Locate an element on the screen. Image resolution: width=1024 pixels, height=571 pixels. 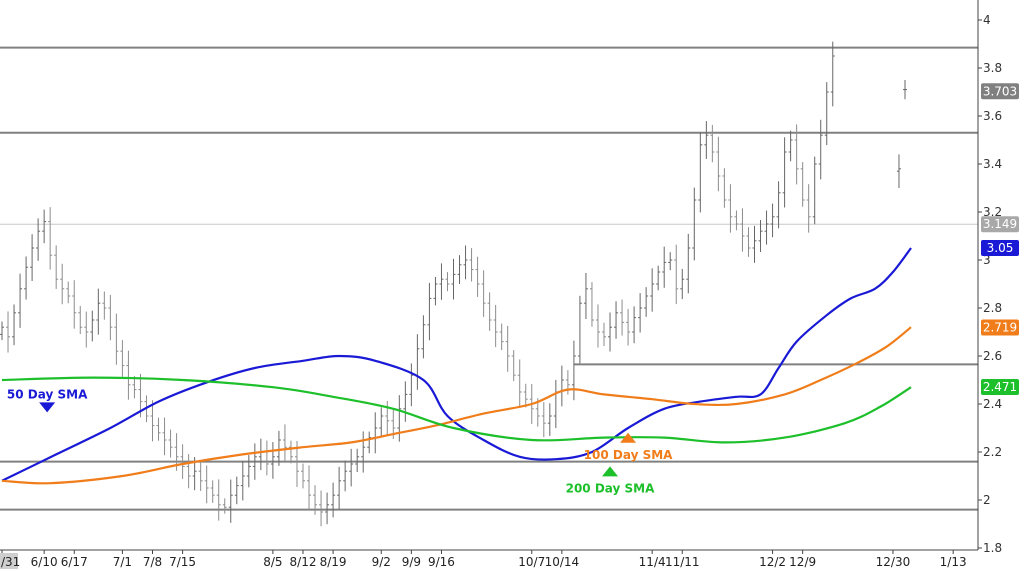
price-badge-label-3: 2.719 is located at coordinates (1000, 327).